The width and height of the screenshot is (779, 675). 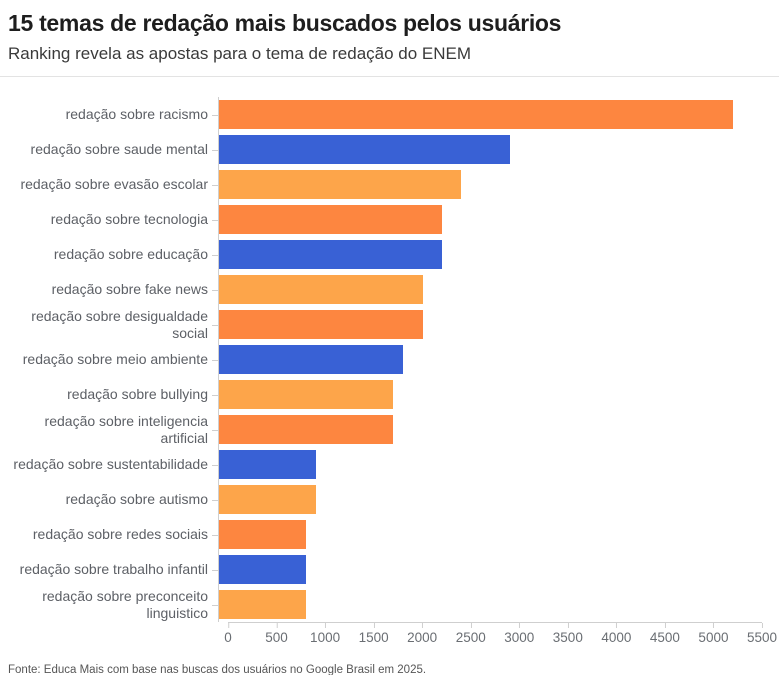 I want to click on category-label: redação sobre saude mental, so click(x=119, y=149).